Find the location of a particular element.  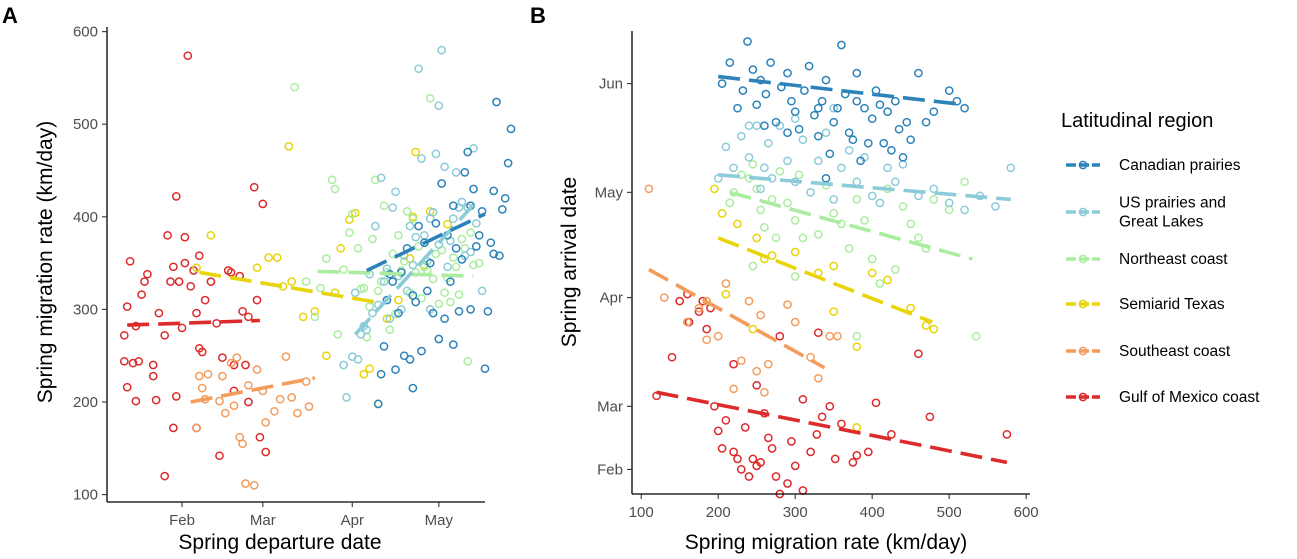

panel-a-x-title: Spring departure date is located at coordinates (279, 542).